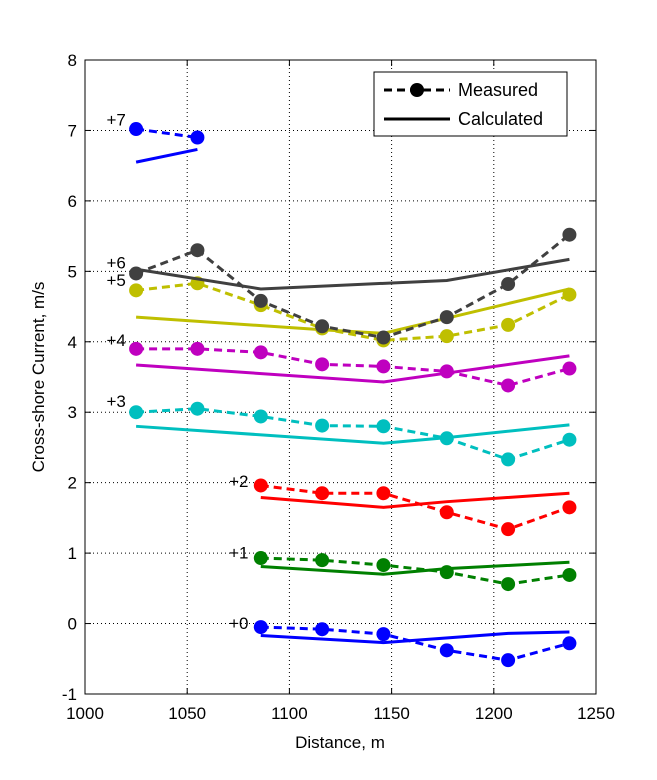  Describe the element at coordinates (115, 340) in the screenshot. I see `series-offset-label: +4` at that location.